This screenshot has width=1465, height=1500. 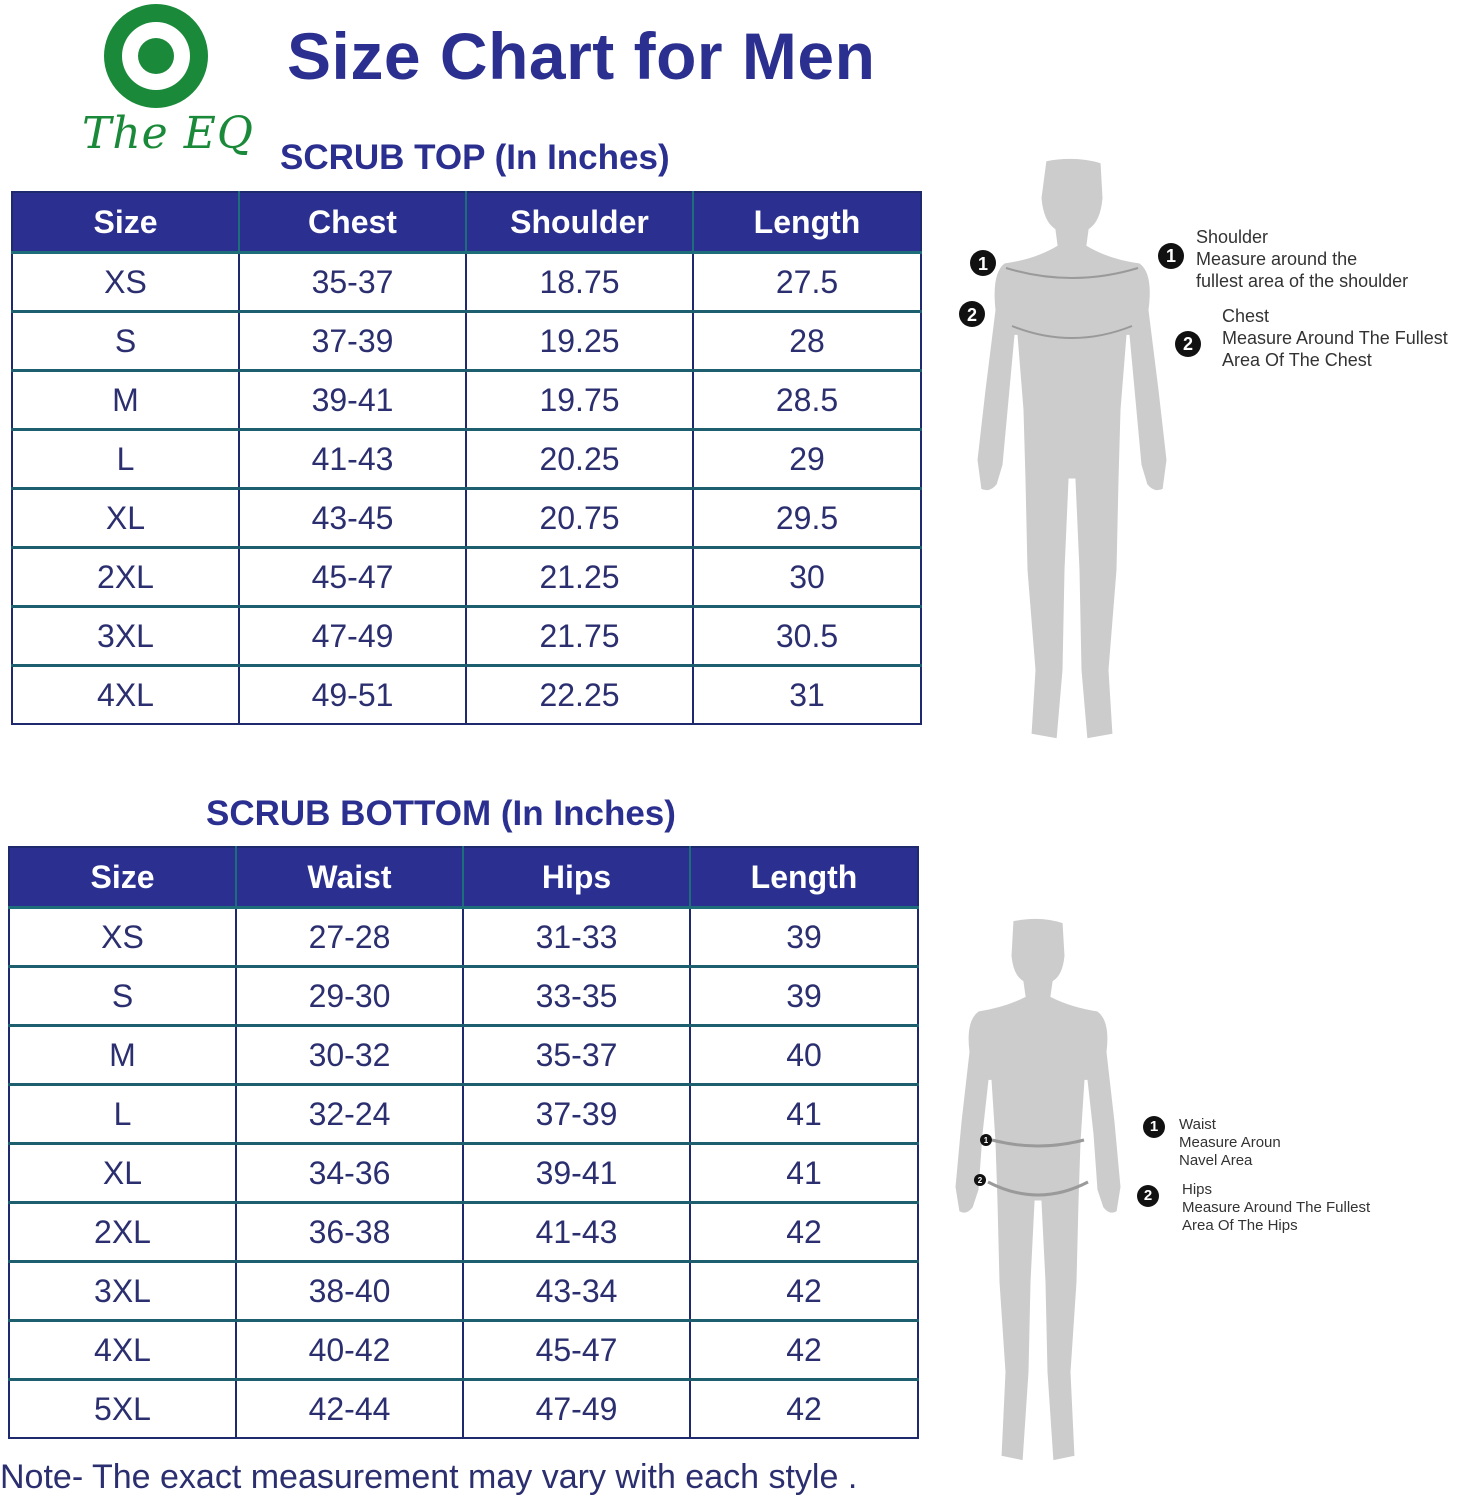 What do you see at coordinates (577, 1409) in the screenshot?
I see `cell-hips: 47-49` at bounding box center [577, 1409].